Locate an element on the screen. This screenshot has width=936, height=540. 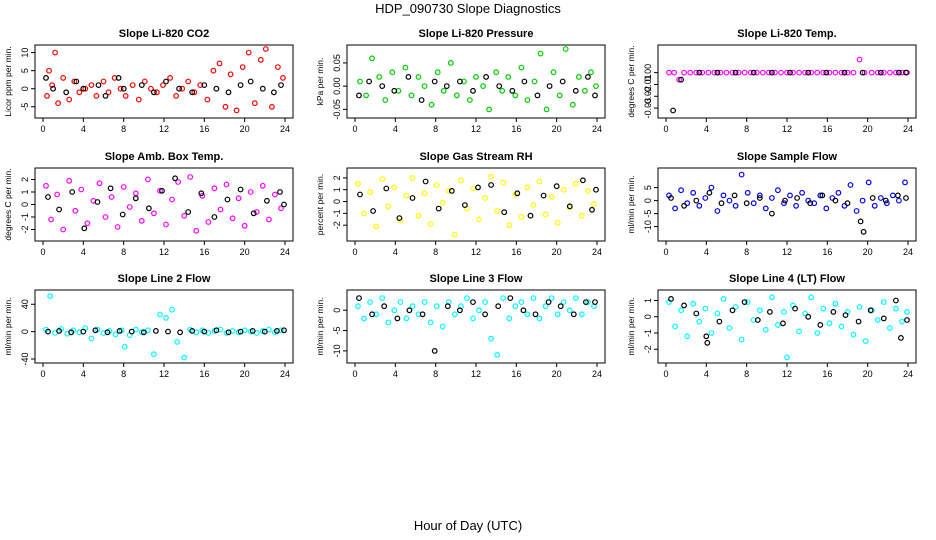
y-axis-label: percent per min. is located at coordinates (320, 204).